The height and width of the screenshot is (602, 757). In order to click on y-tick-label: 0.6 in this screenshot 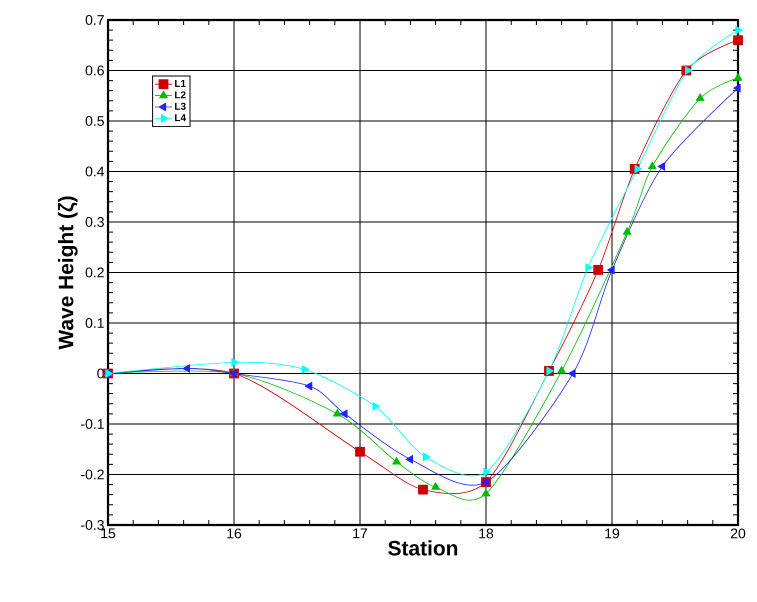, I will do `click(95, 71)`.